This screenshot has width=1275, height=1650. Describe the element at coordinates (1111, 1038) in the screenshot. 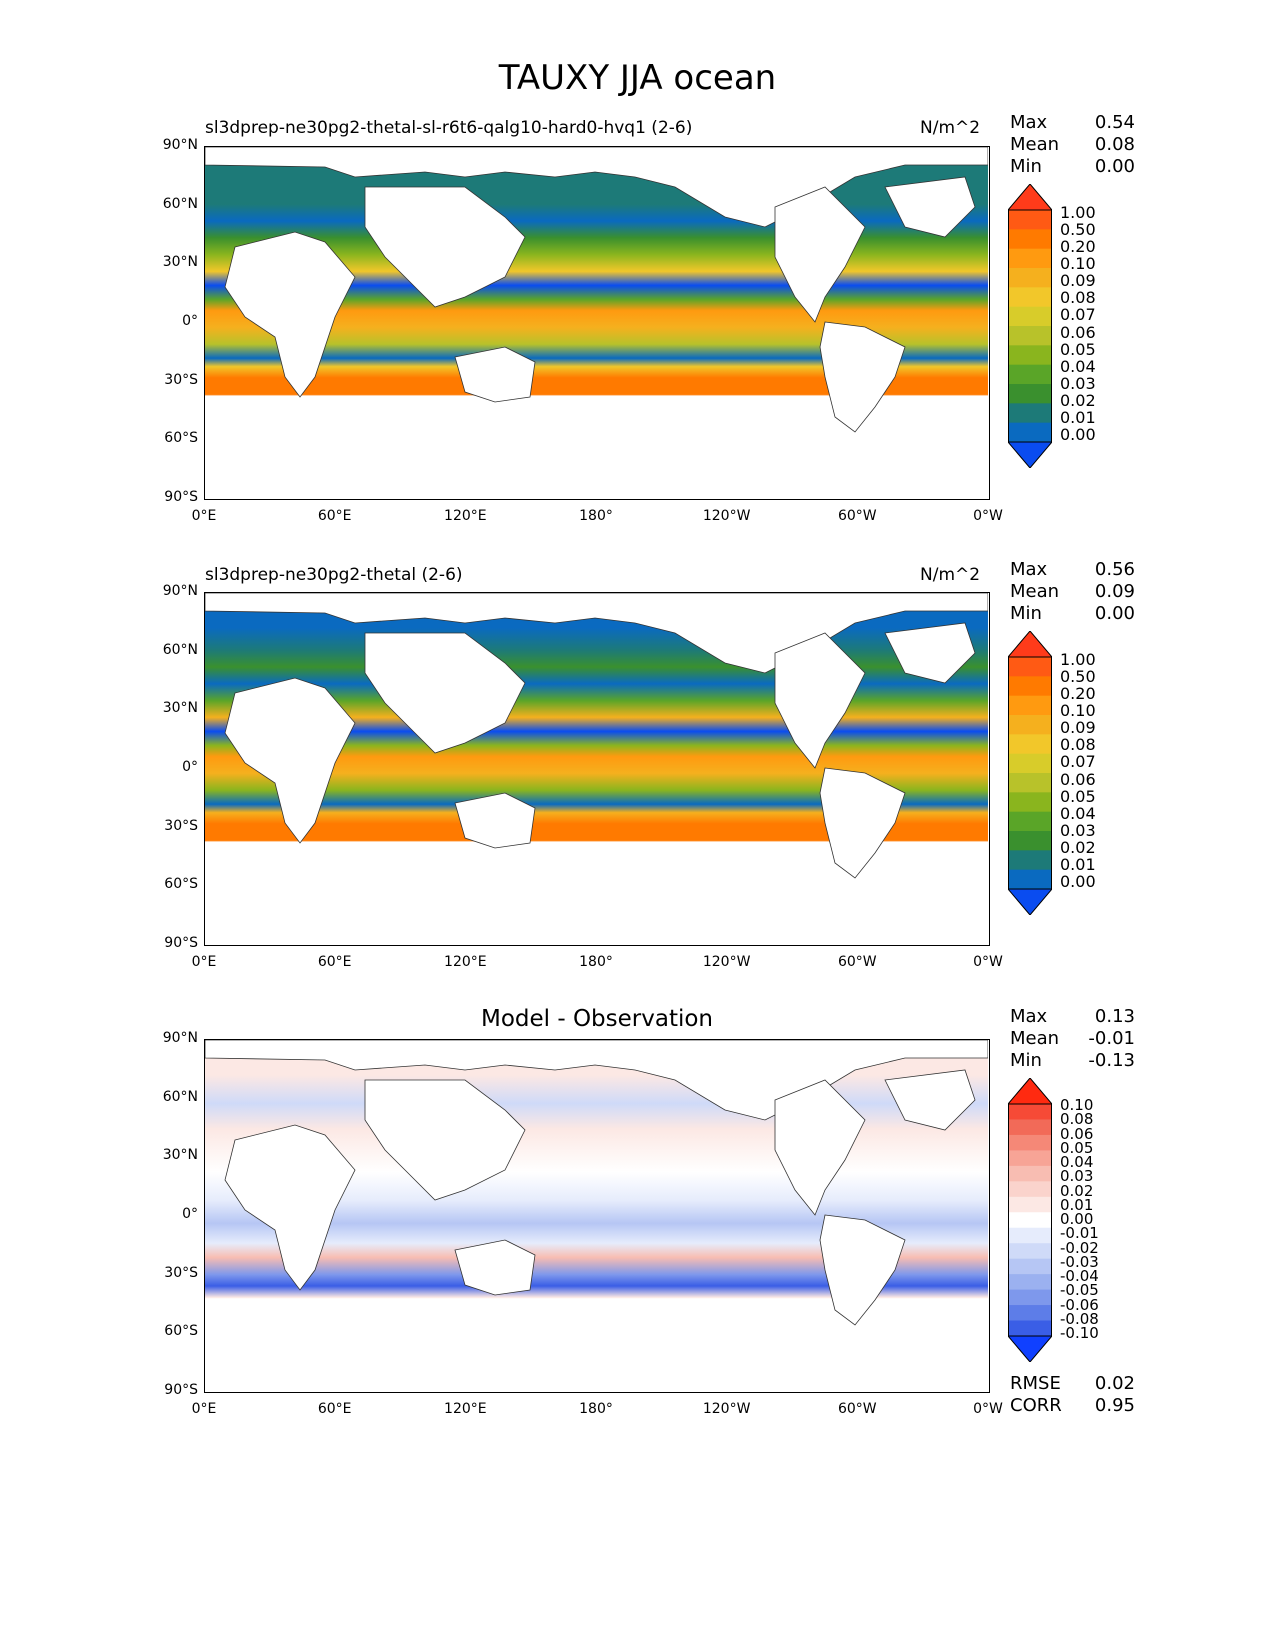

I see `stat-value: -0.01` at that location.